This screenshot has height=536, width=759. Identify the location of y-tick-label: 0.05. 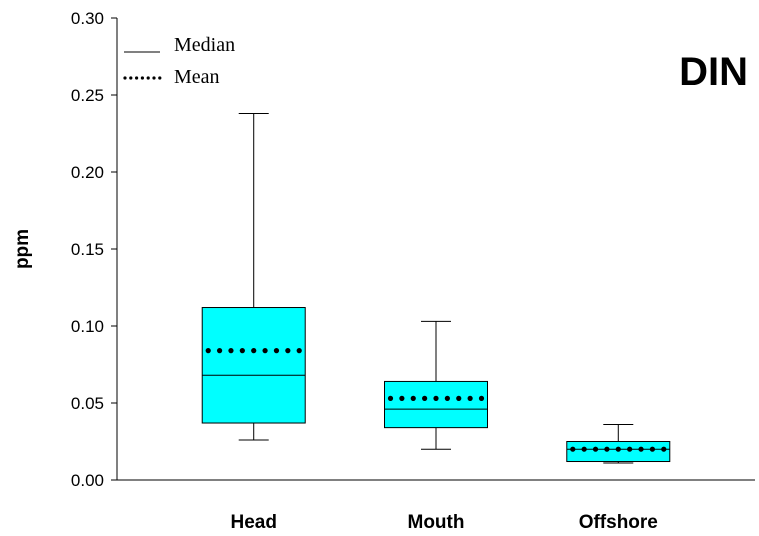
(87, 403).